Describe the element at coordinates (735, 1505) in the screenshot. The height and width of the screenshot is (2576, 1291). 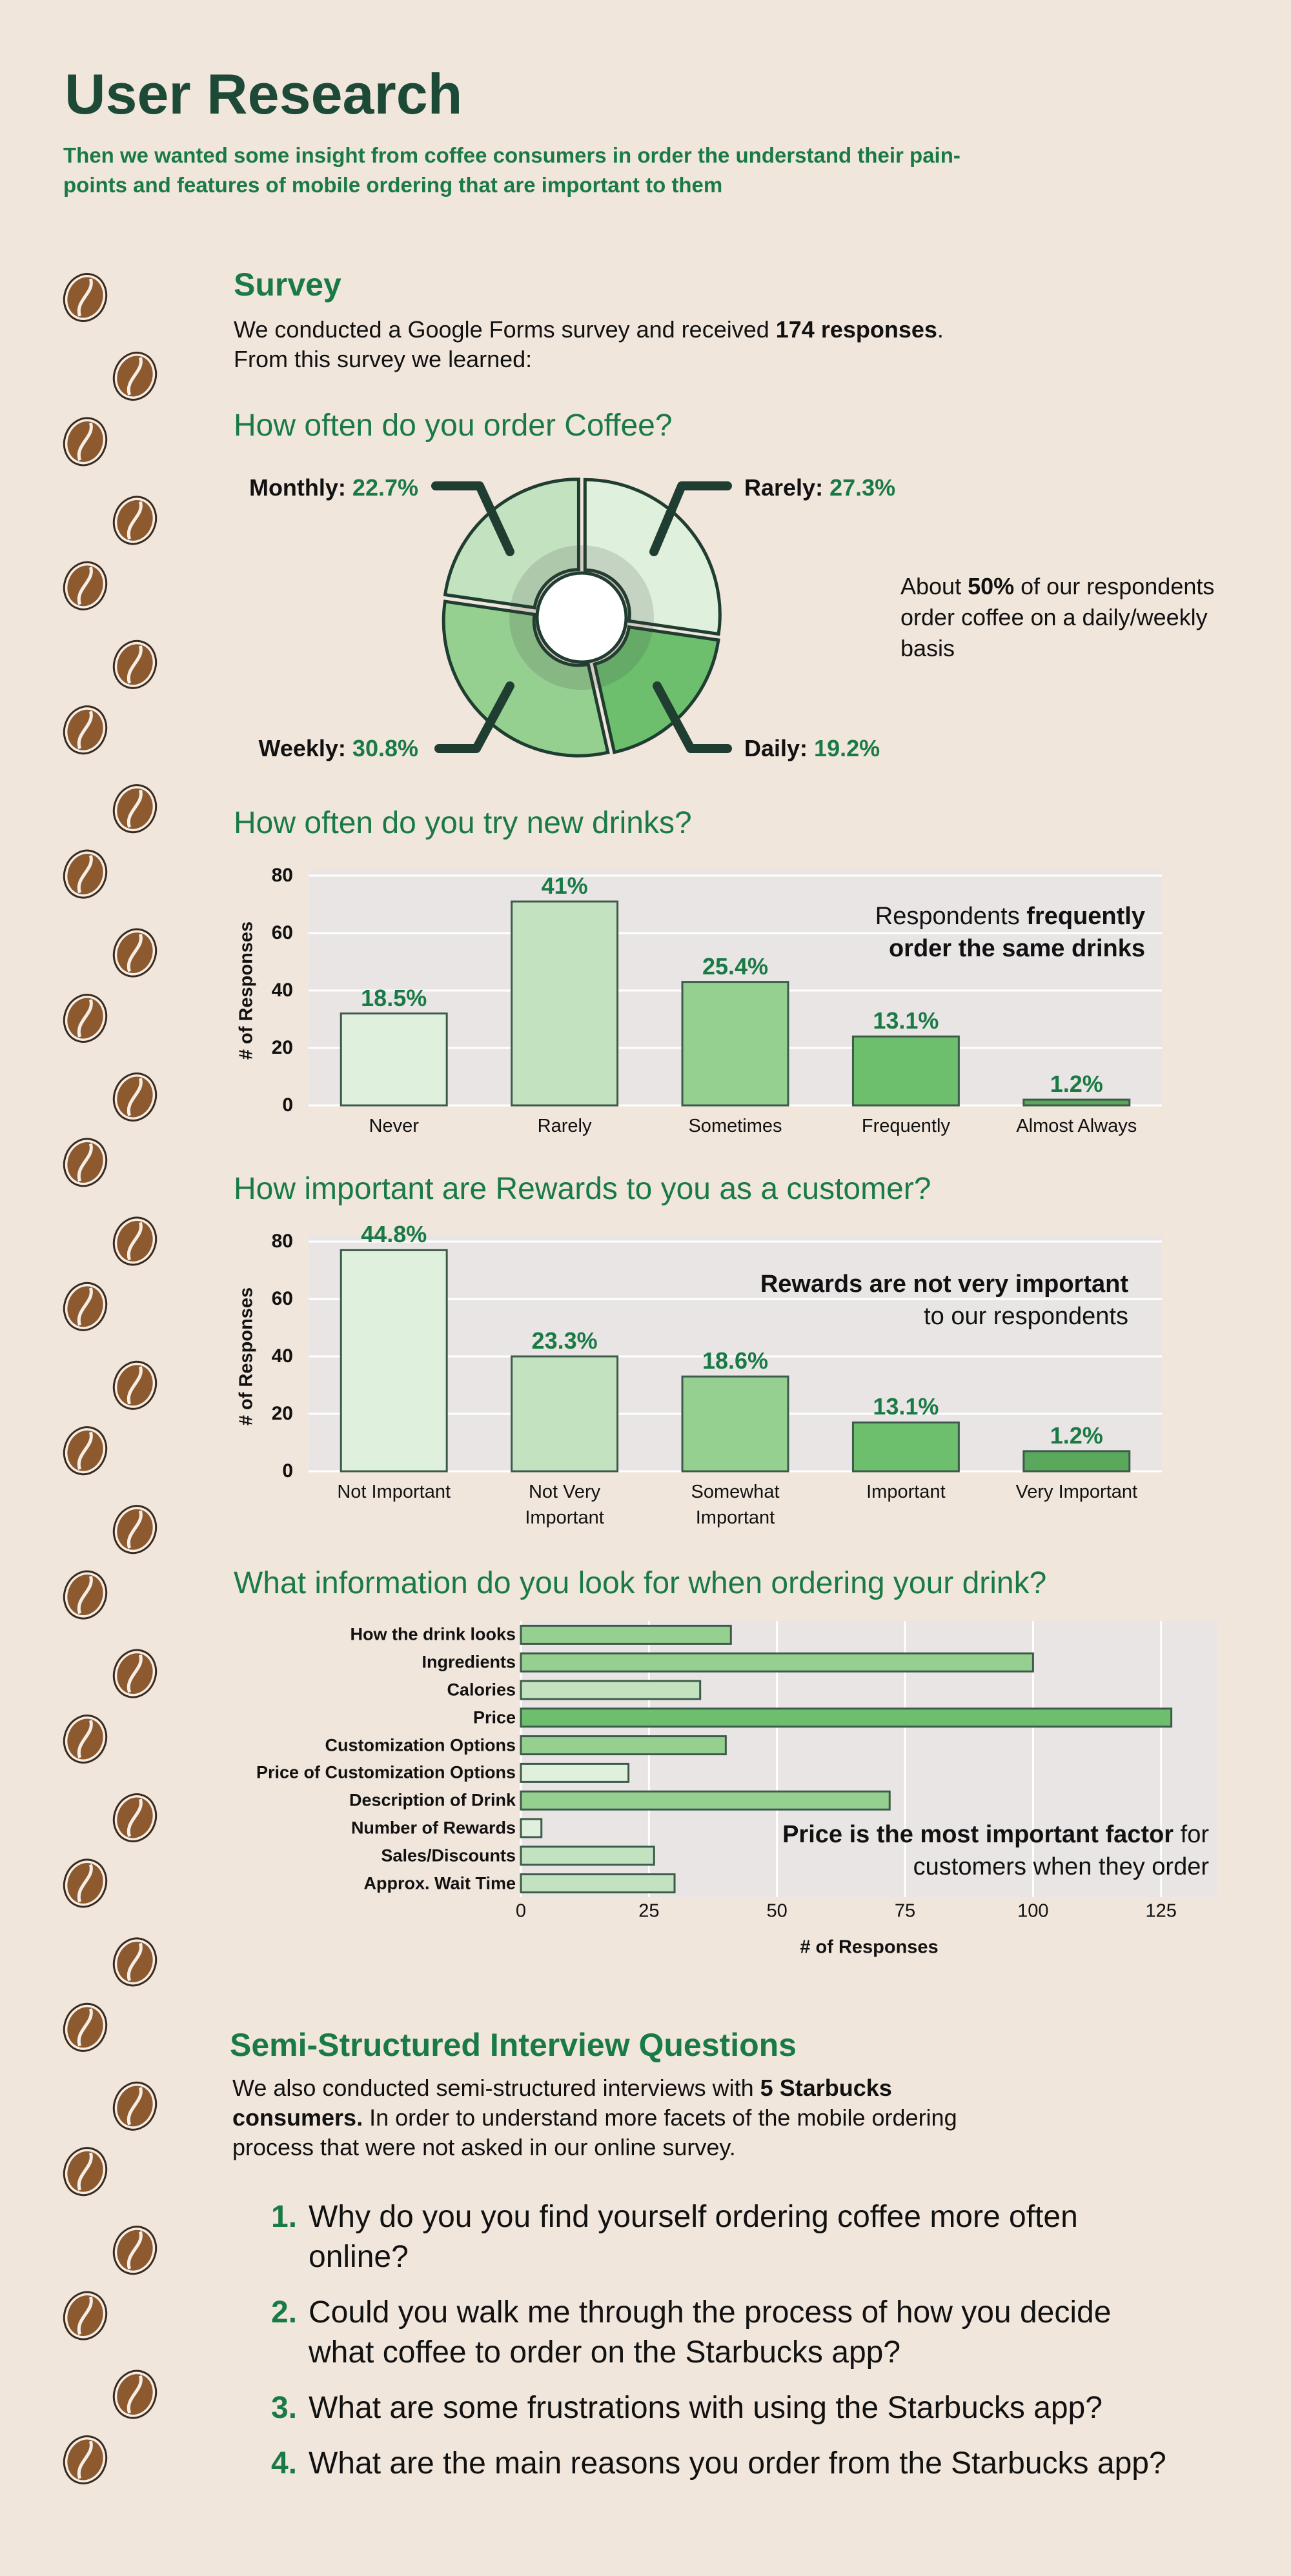
I see `x-tick-label: Somewhat Important` at that location.